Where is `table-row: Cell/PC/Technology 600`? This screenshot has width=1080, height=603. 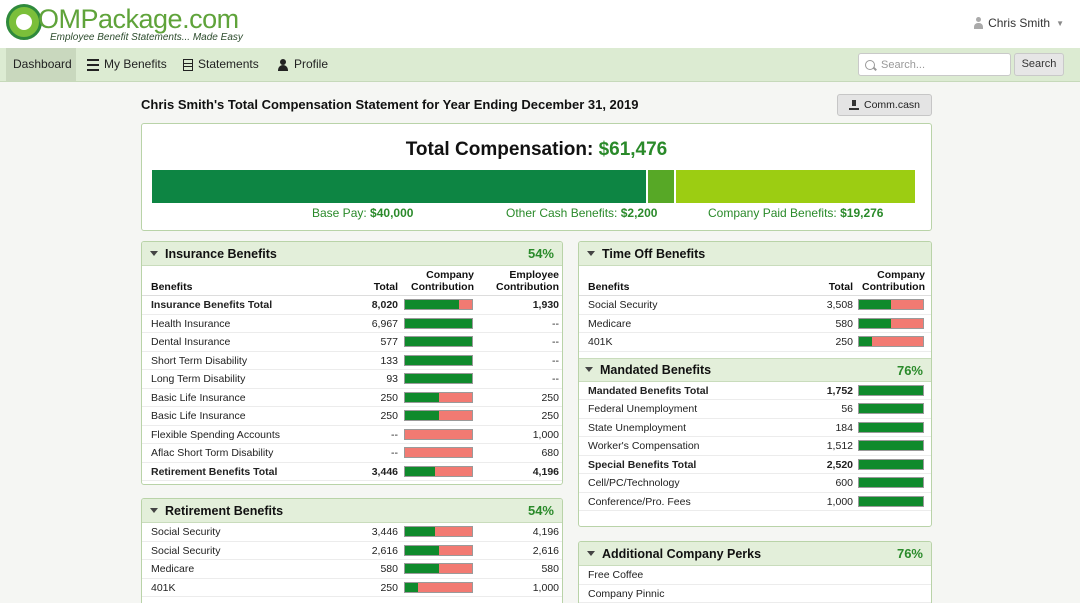
table-row: Cell/PC/Technology 600 is located at coordinates (755, 483).